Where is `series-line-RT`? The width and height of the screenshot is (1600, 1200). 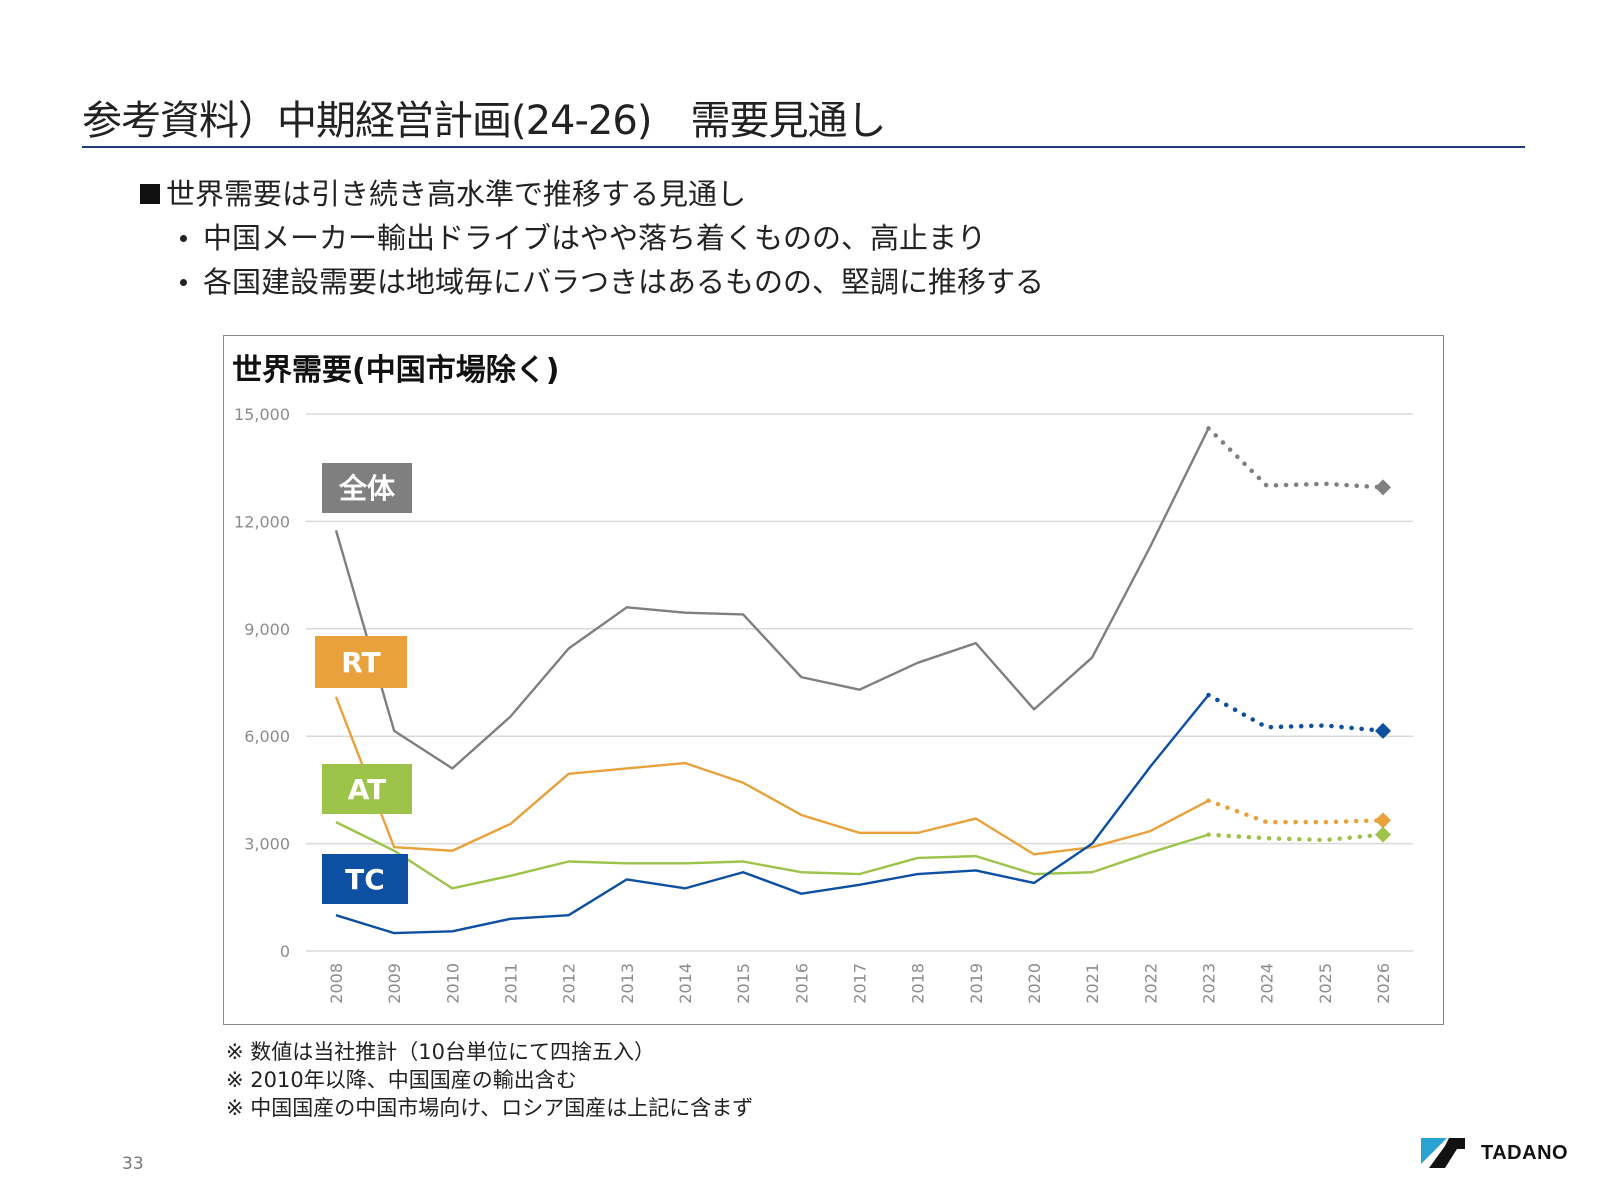 series-line-RT is located at coordinates (772, 776).